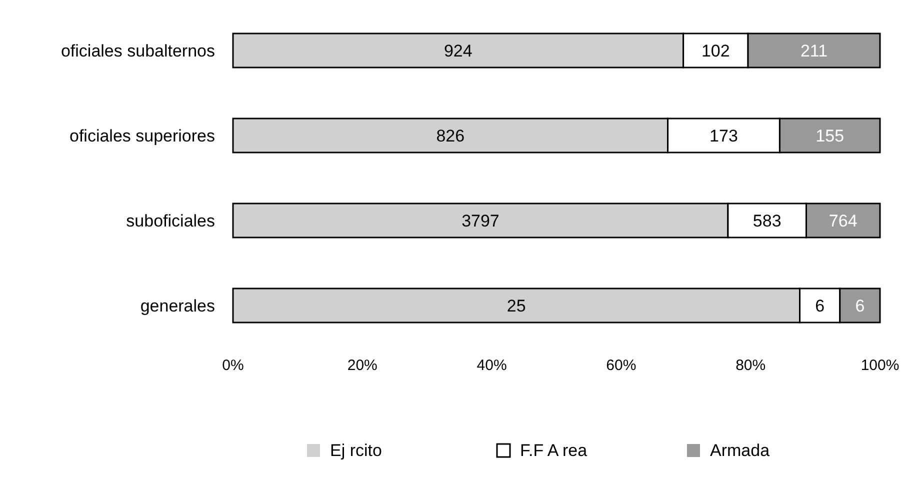 The image size is (905, 490). What do you see at coordinates (715, 50) in the screenshot?
I see `annotation: 102` at bounding box center [715, 50].